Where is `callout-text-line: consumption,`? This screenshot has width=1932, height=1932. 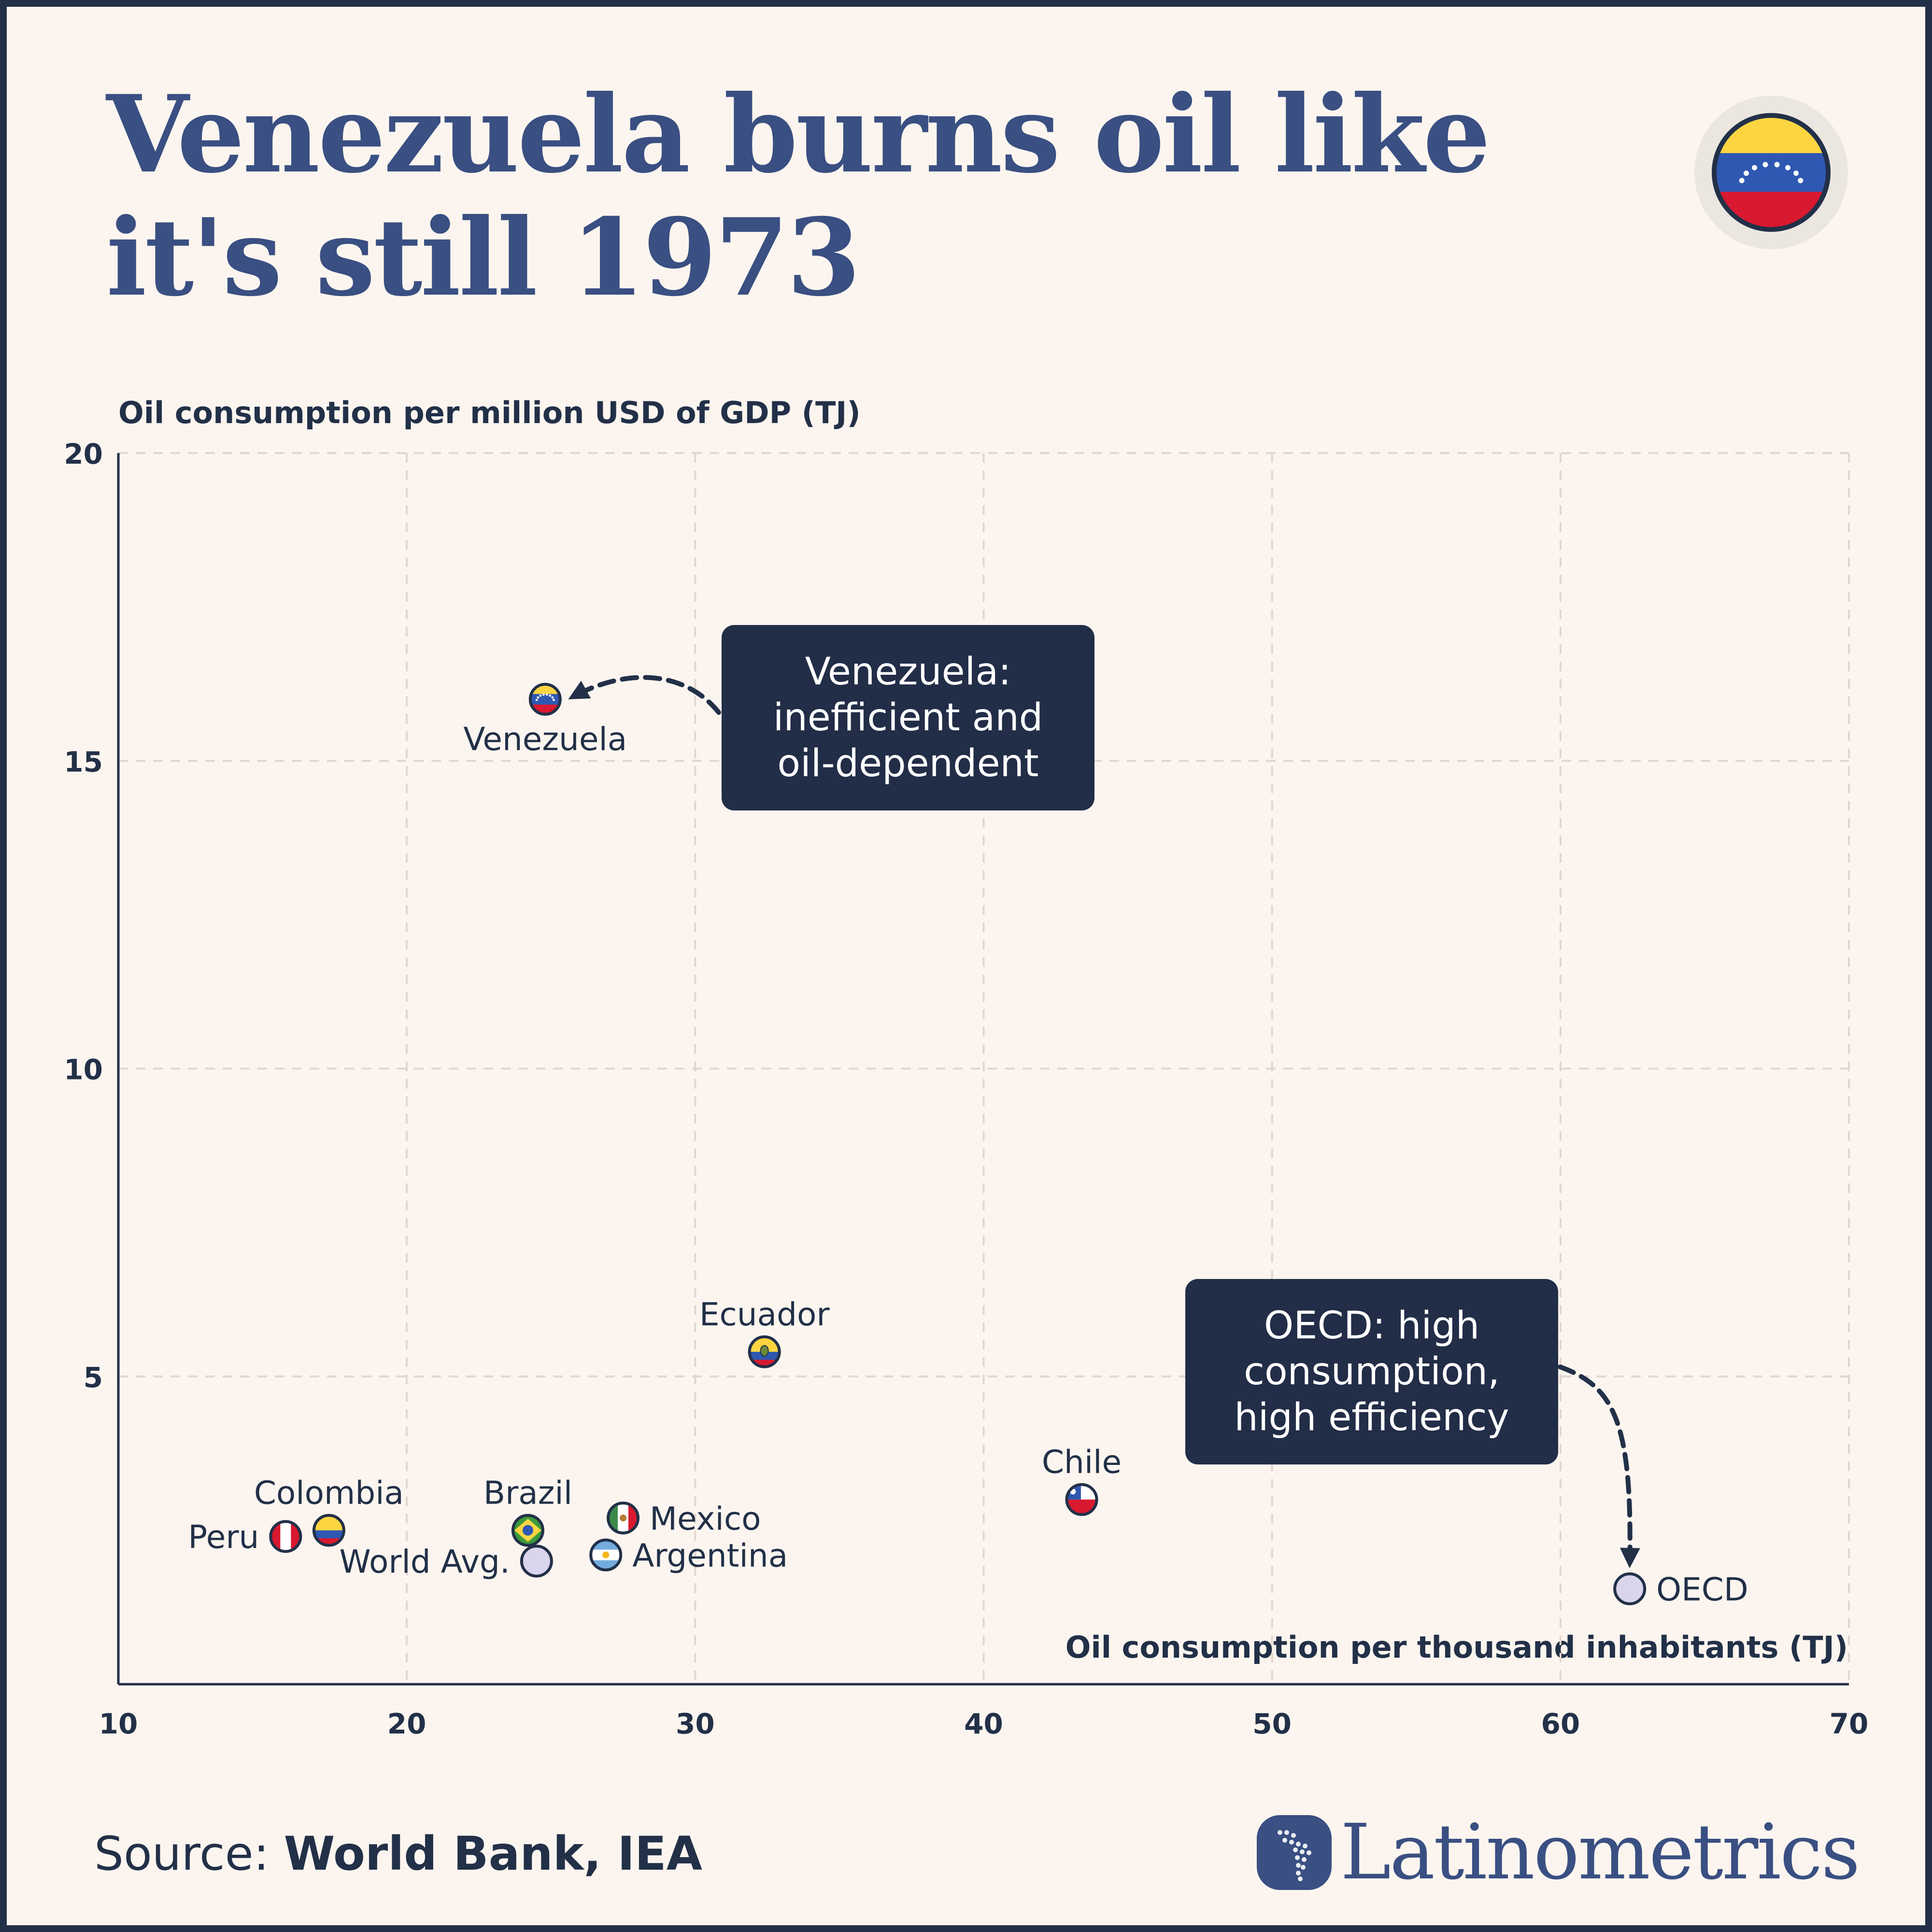
callout-text-line: consumption, is located at coordinates (1372, 1371).